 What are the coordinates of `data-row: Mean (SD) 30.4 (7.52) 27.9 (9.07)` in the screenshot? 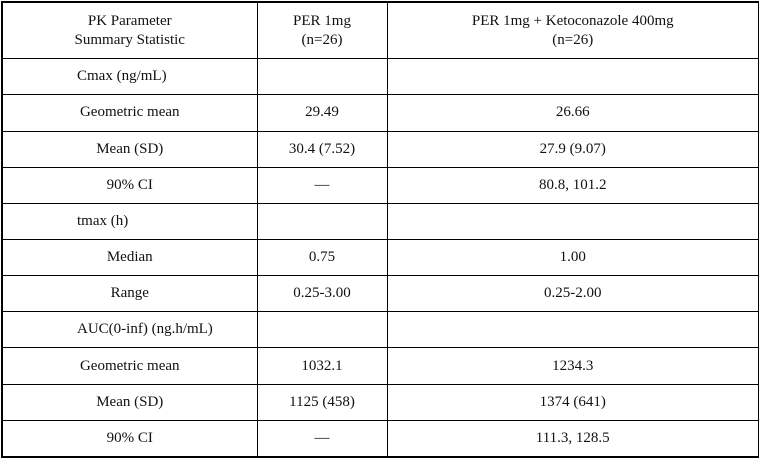 It's located at (380, 149).